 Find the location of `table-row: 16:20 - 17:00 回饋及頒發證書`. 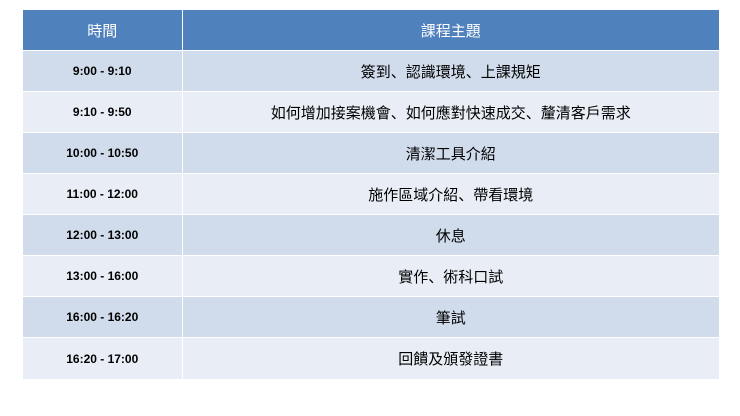

table-row: 16:20 - 17:00 回饋及頒發證書 is located at coordinates (371, 358).